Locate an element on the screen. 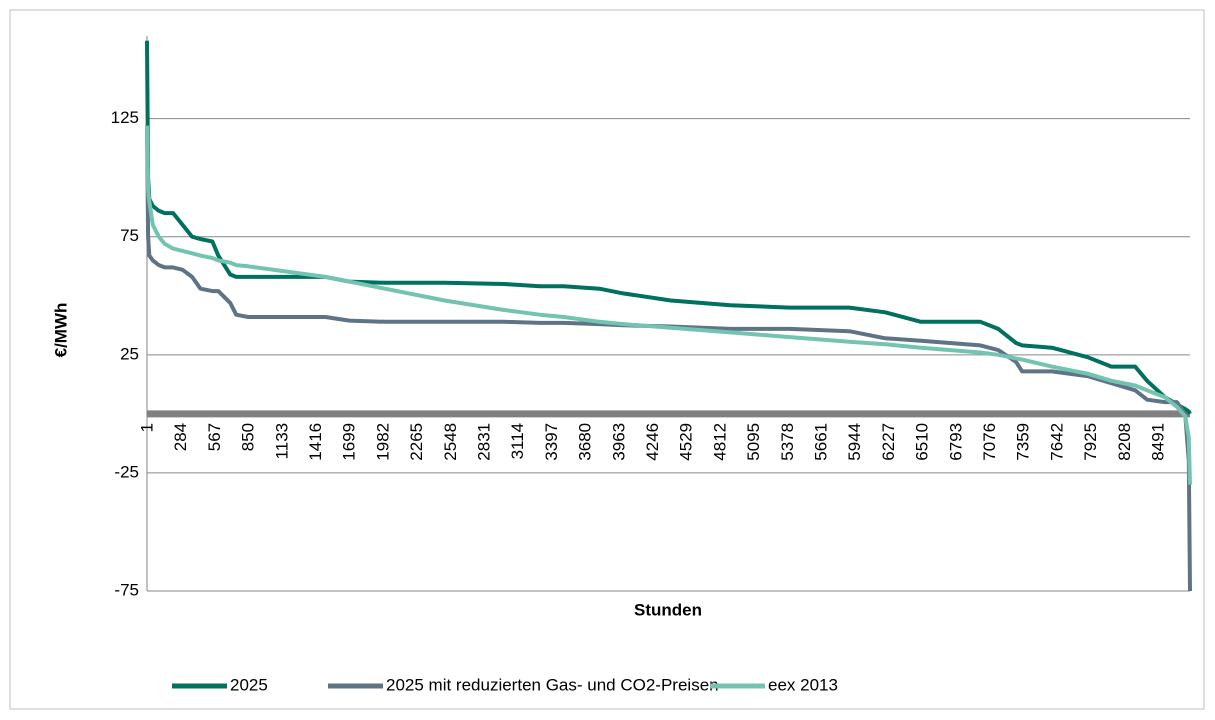  x-tick-label: 2831 is located at coordinates (483, 442).